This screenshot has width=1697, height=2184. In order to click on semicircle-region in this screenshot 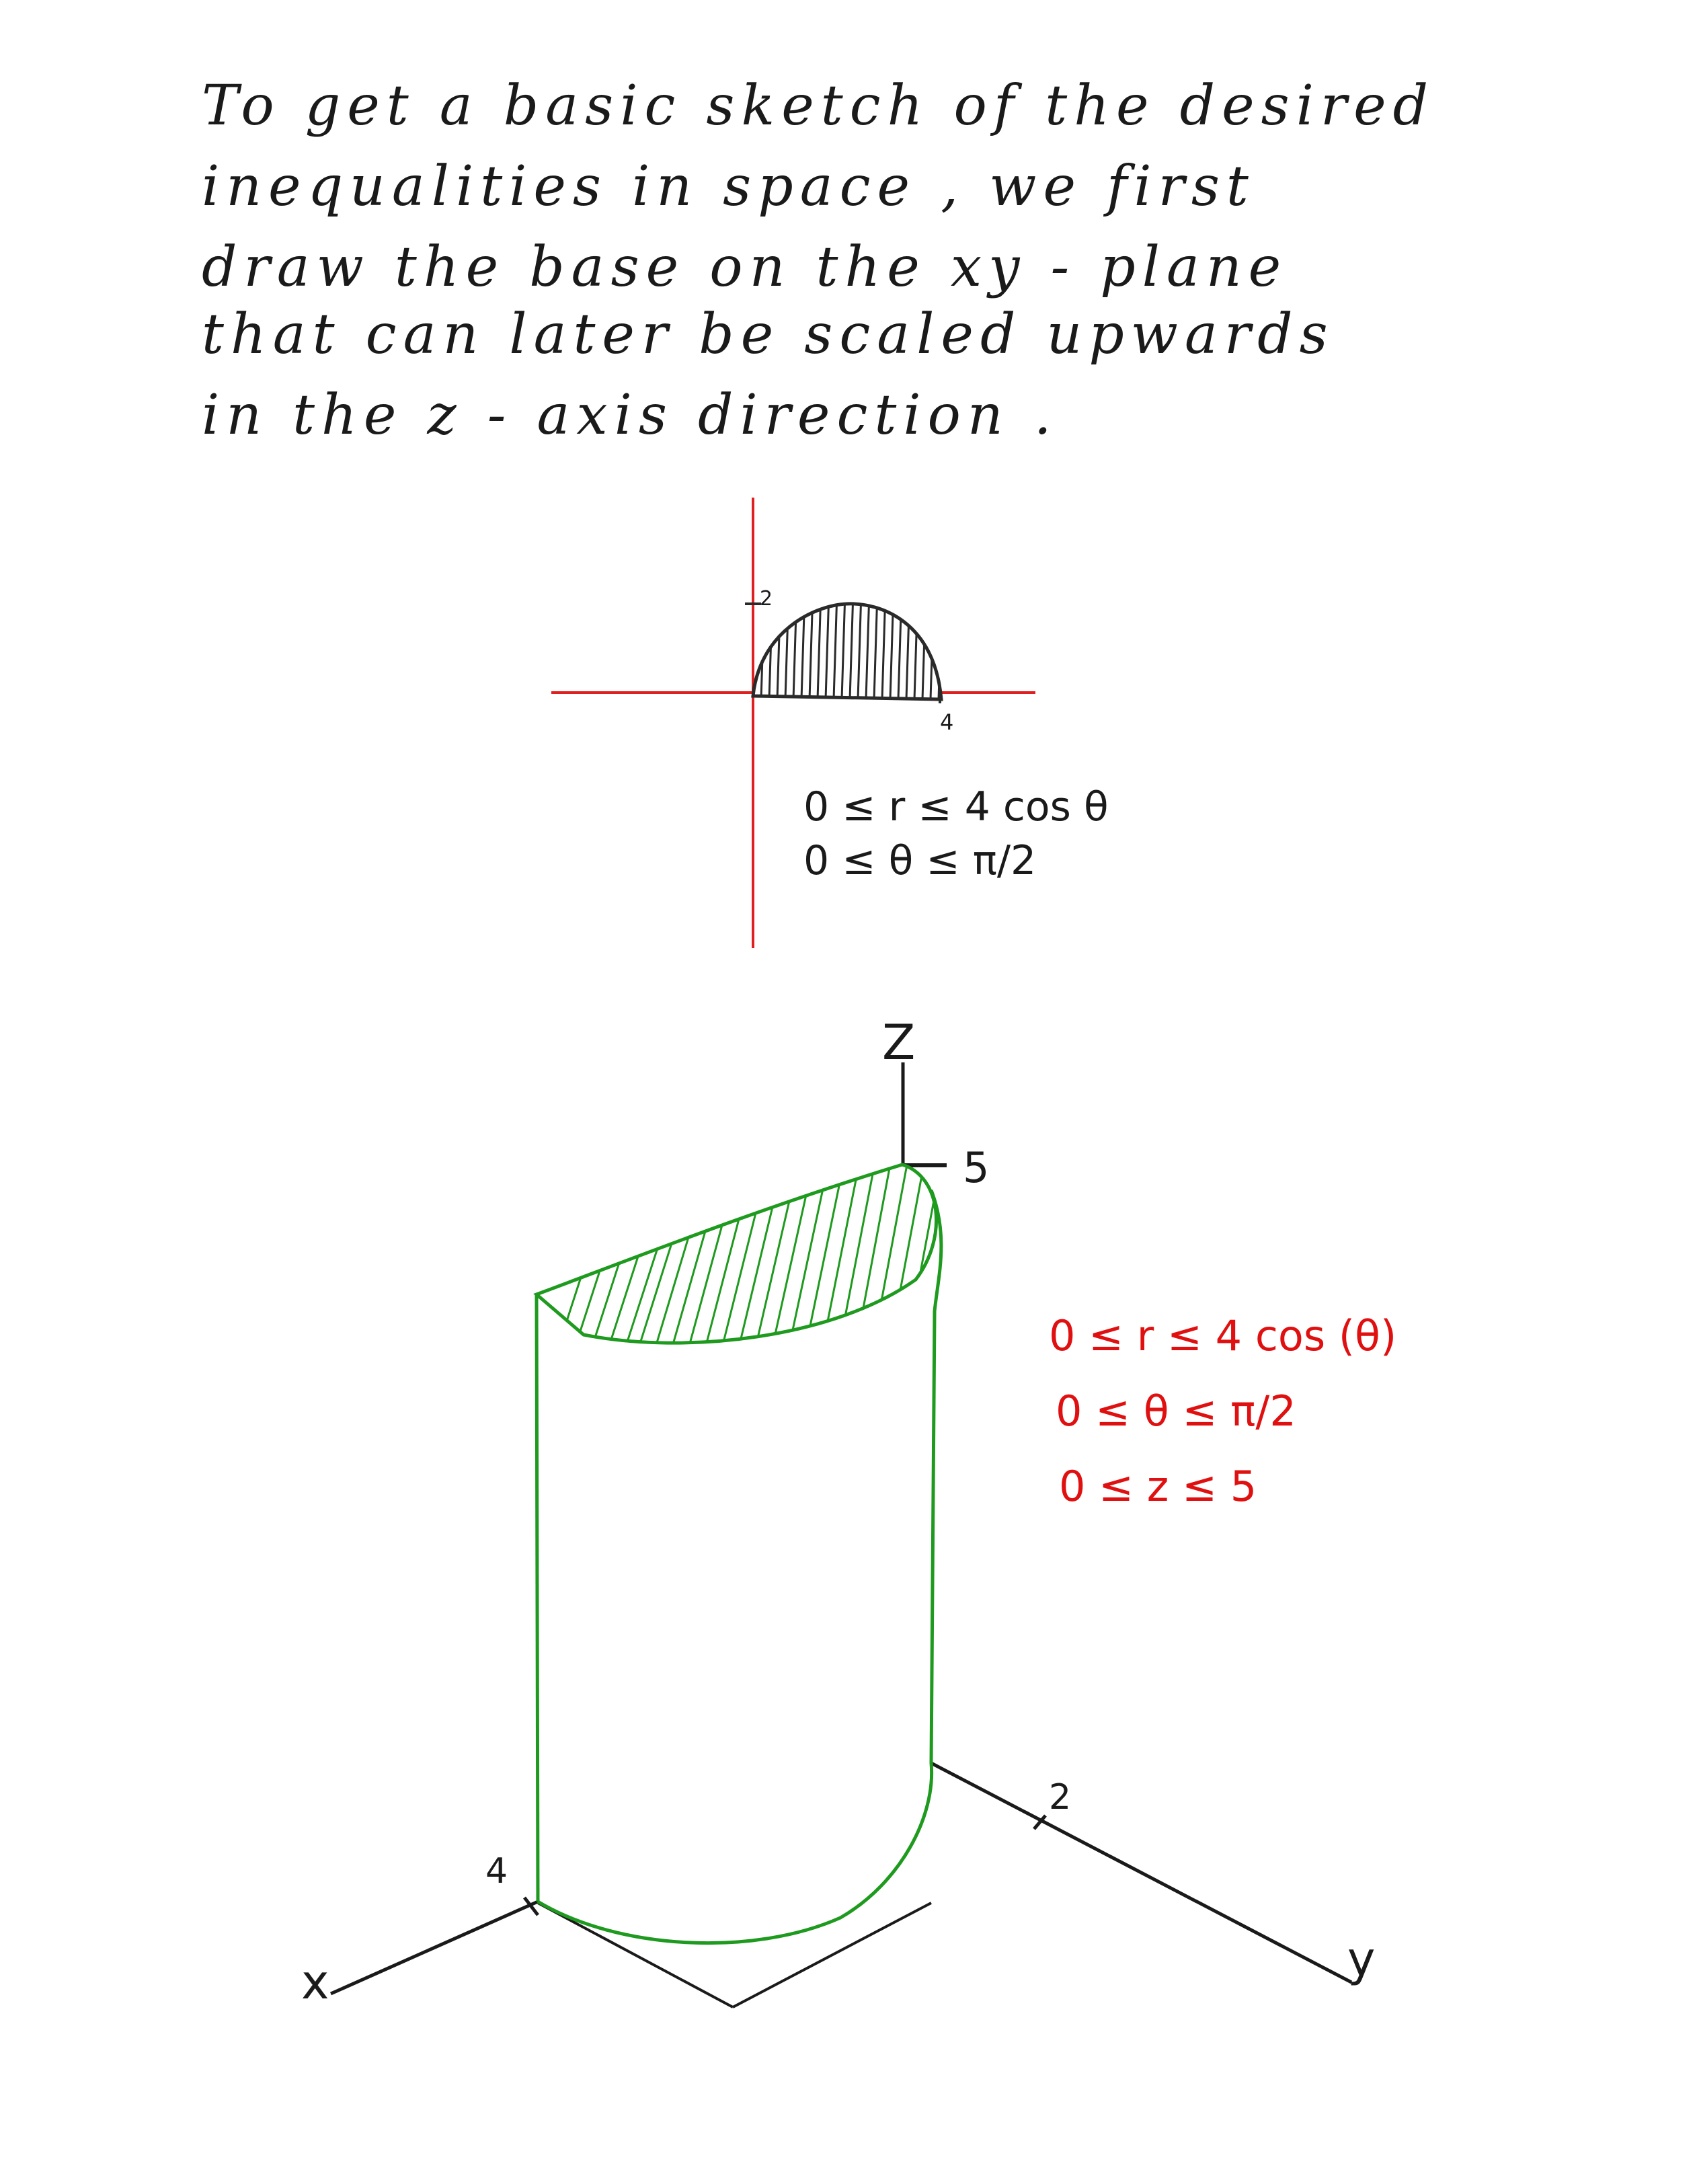, I will do `click(847, 651)`.